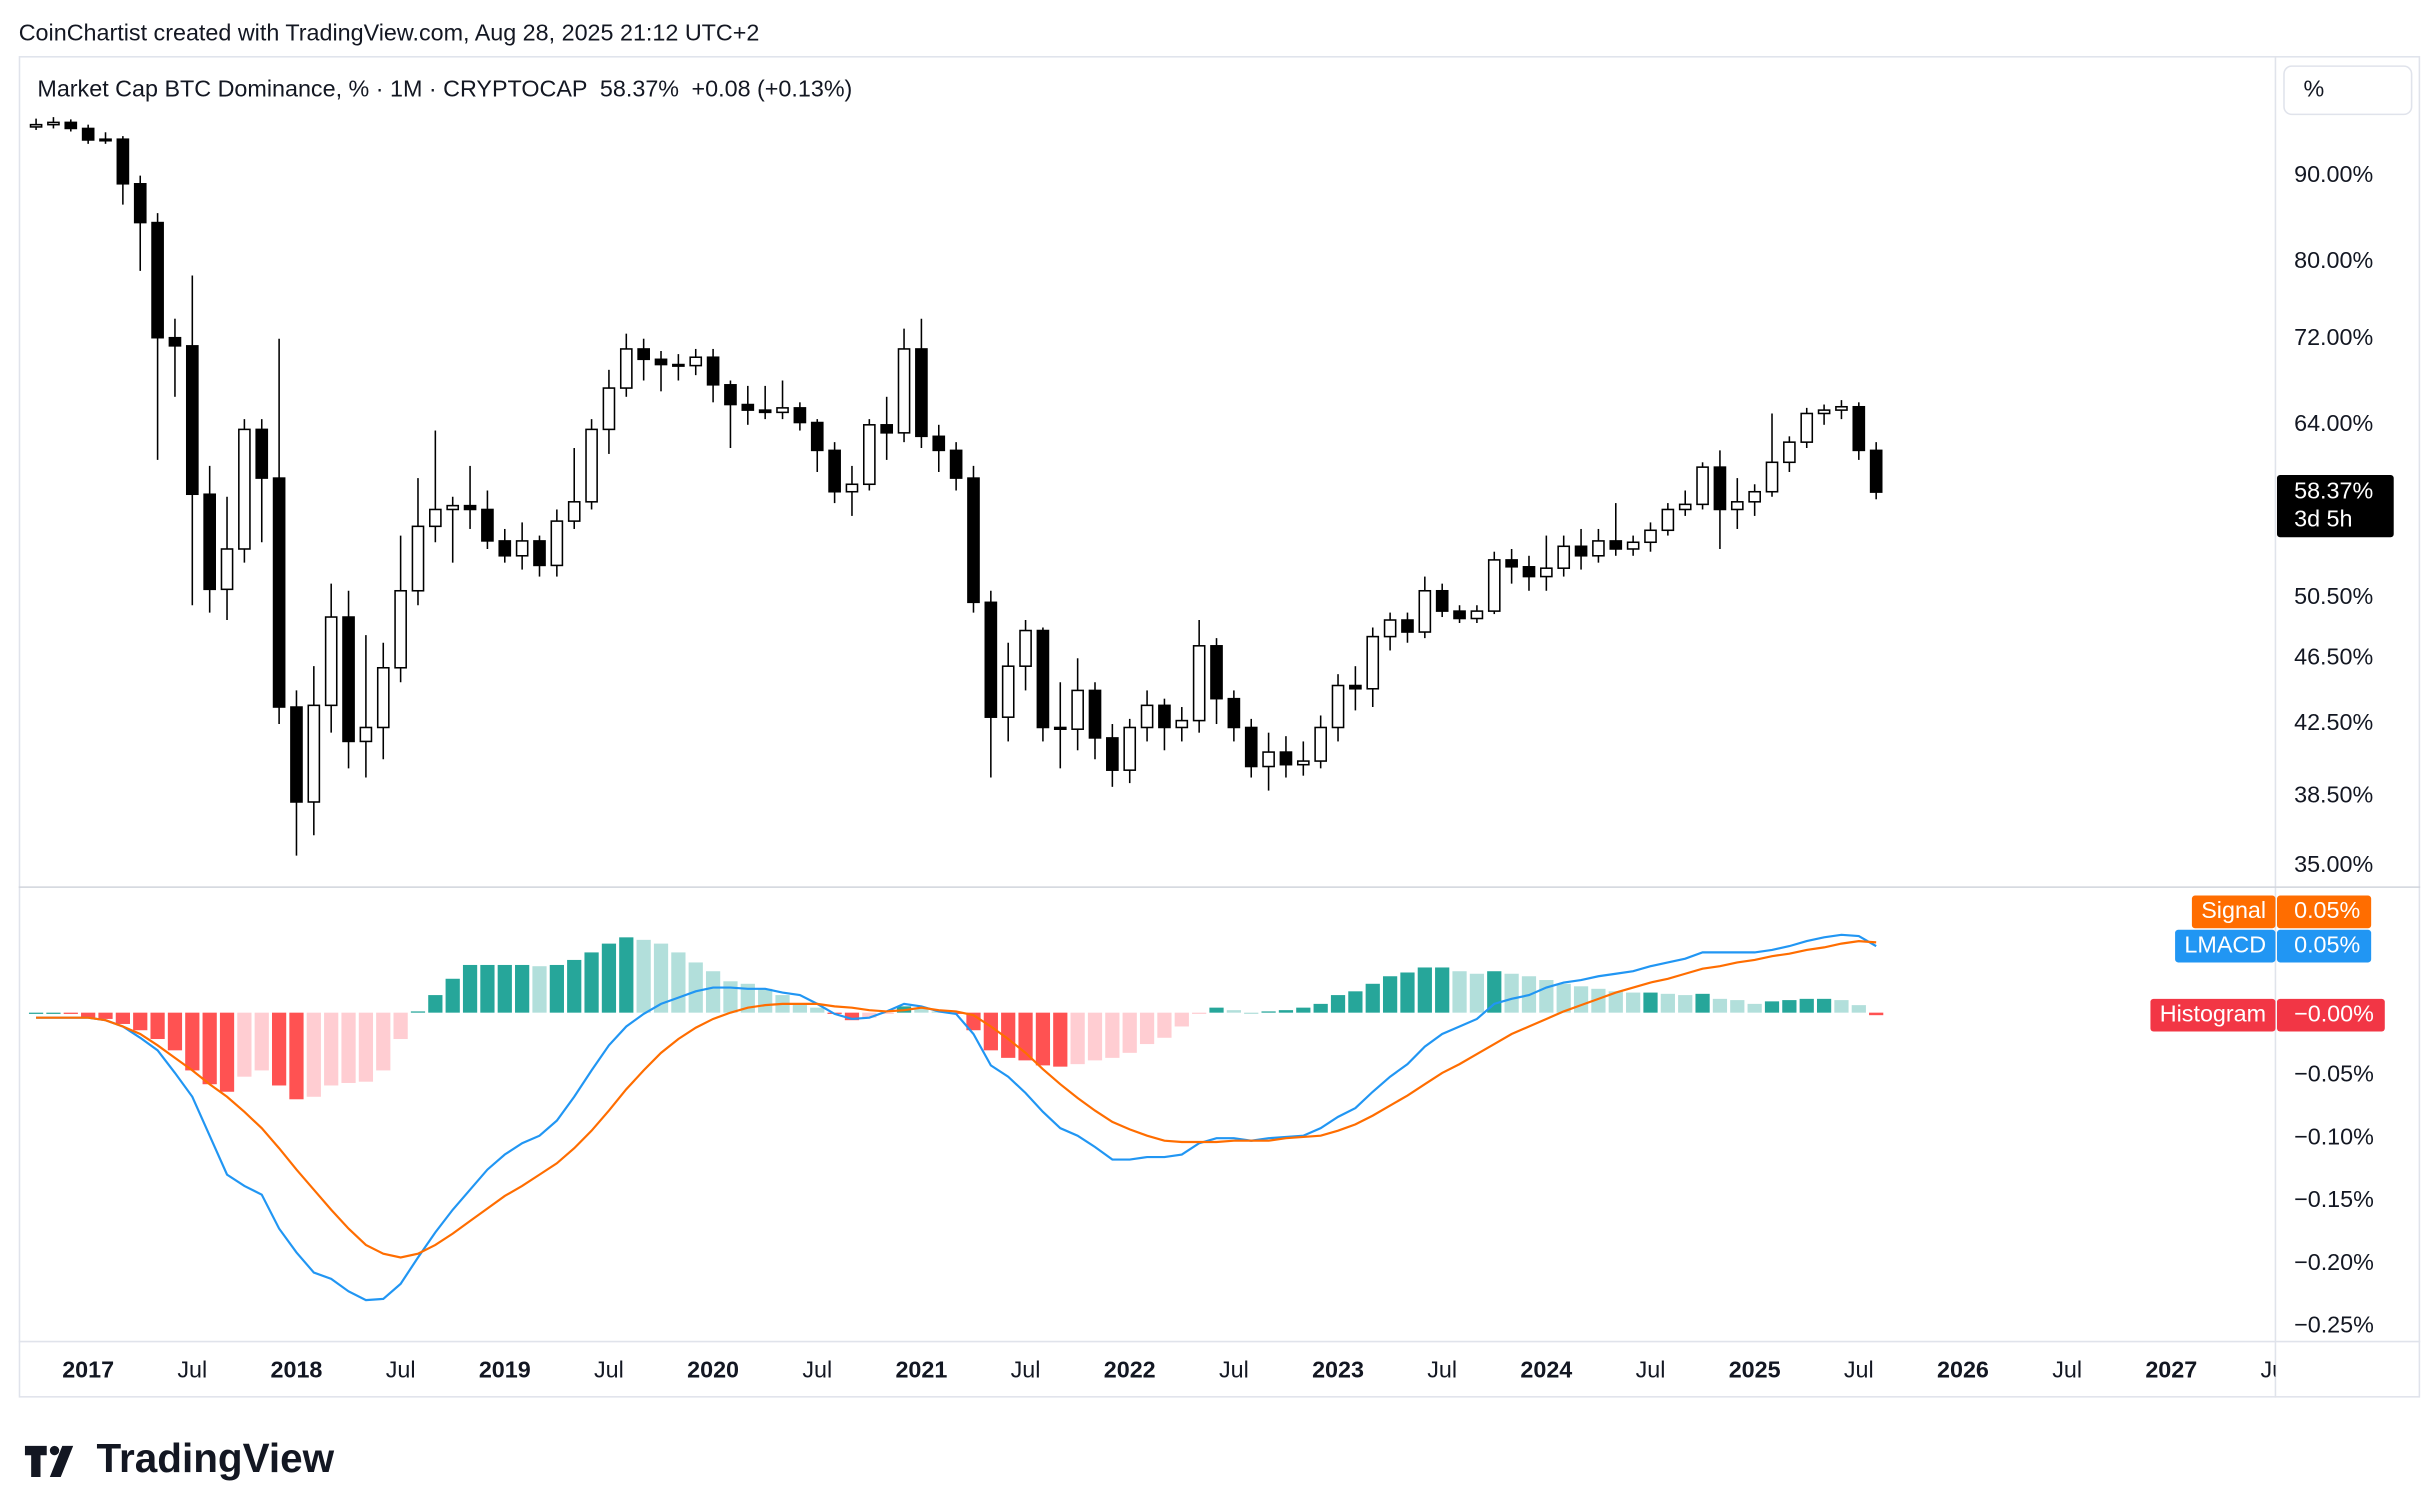  What do you see at coordinates (2334, 1136) in the screenshot?
I see `y-tick-label: −0.10%` at bounding box center [2334, 1136].